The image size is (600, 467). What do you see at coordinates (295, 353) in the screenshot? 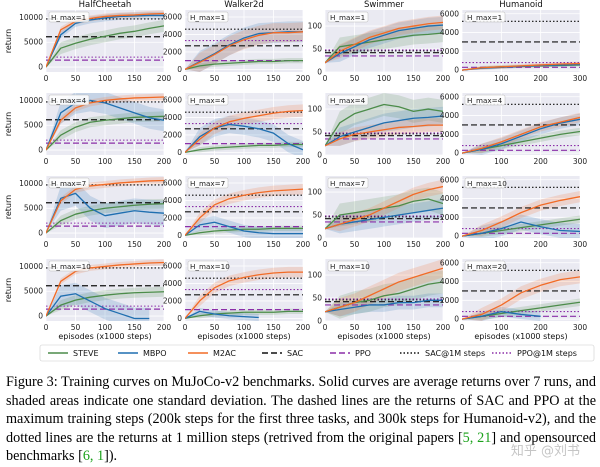
I see `legend-label-sac: SAC` at bounding box center [295, 353].